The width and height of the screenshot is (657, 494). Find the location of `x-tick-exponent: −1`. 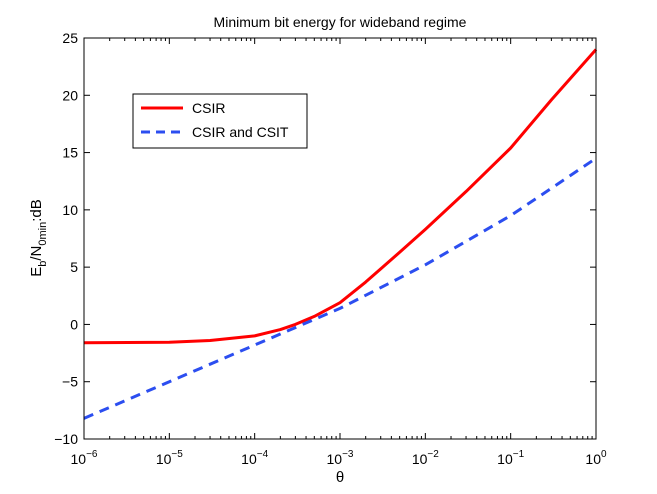

x-tick-exponent: −1 is located at coordinates (519, 454).